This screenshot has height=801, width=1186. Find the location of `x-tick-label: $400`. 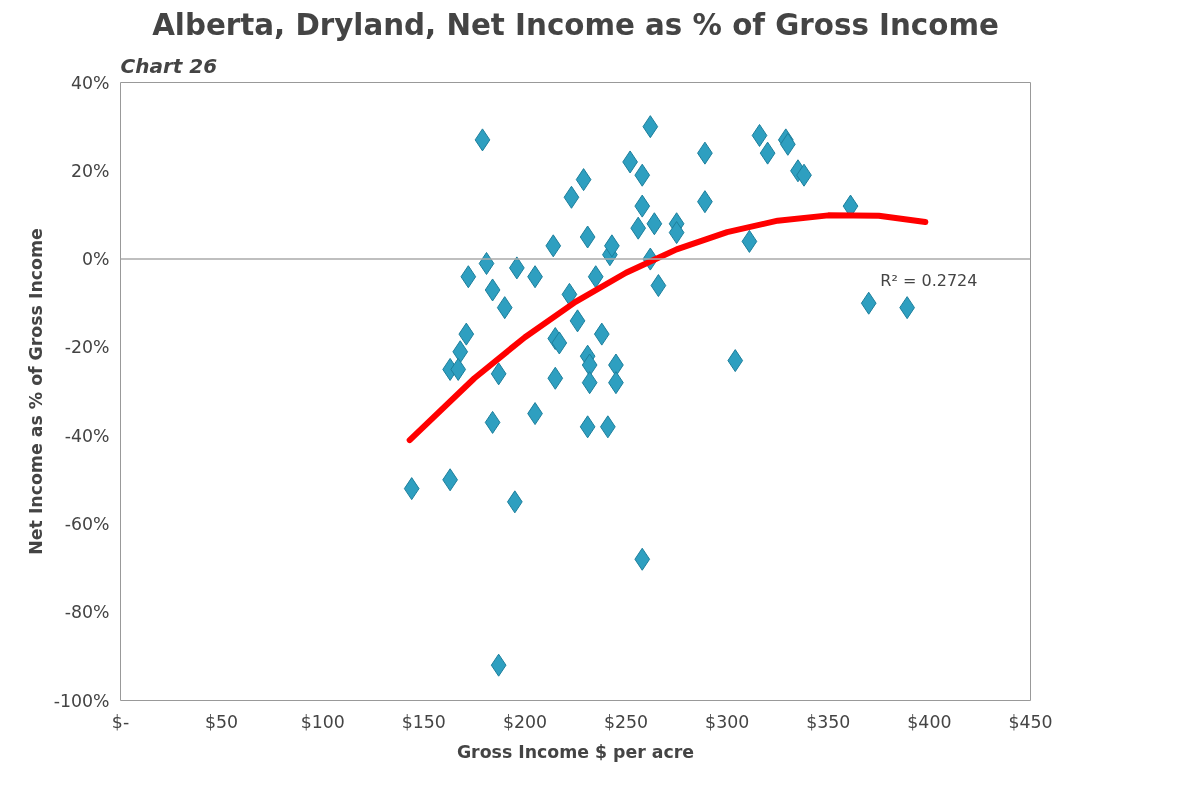

x-tick-label: $400 is located at coordinates (929, 721).